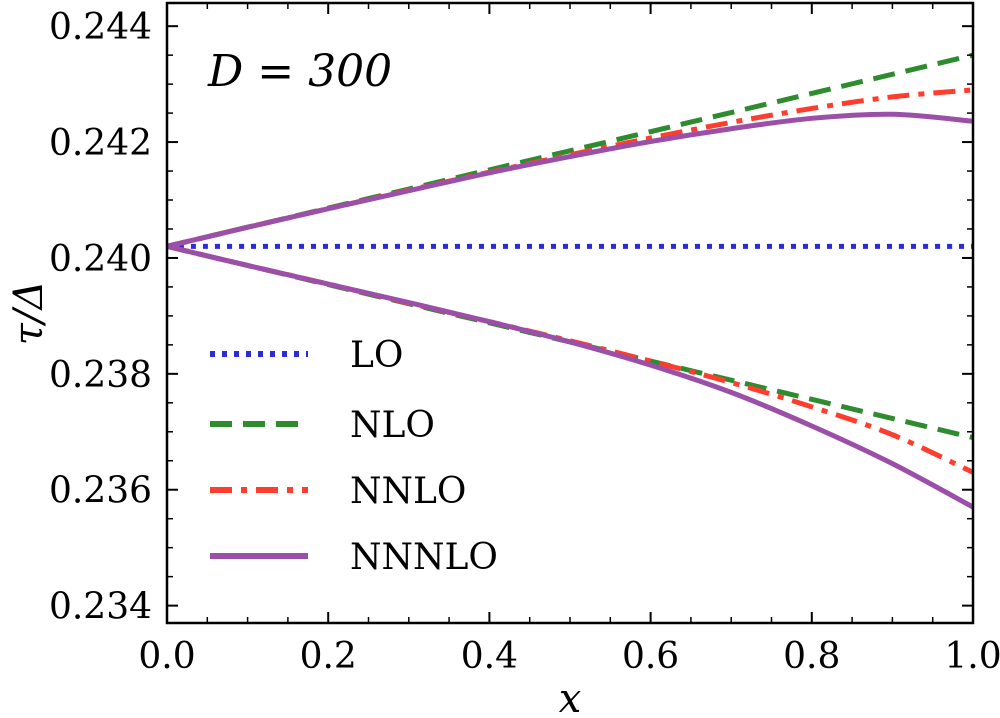  What do you see at coordinates (100, 259) in the screenshot?
I see `y-tick-label: 0.240` at bounding box center [100, 259].